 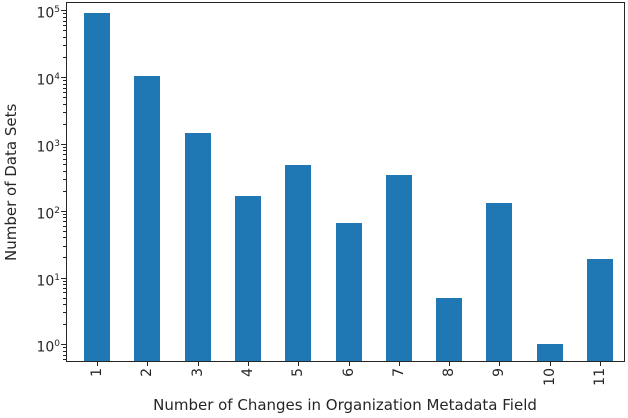 I want to click on y-tick-label: 102, so click(x=48, y=214).